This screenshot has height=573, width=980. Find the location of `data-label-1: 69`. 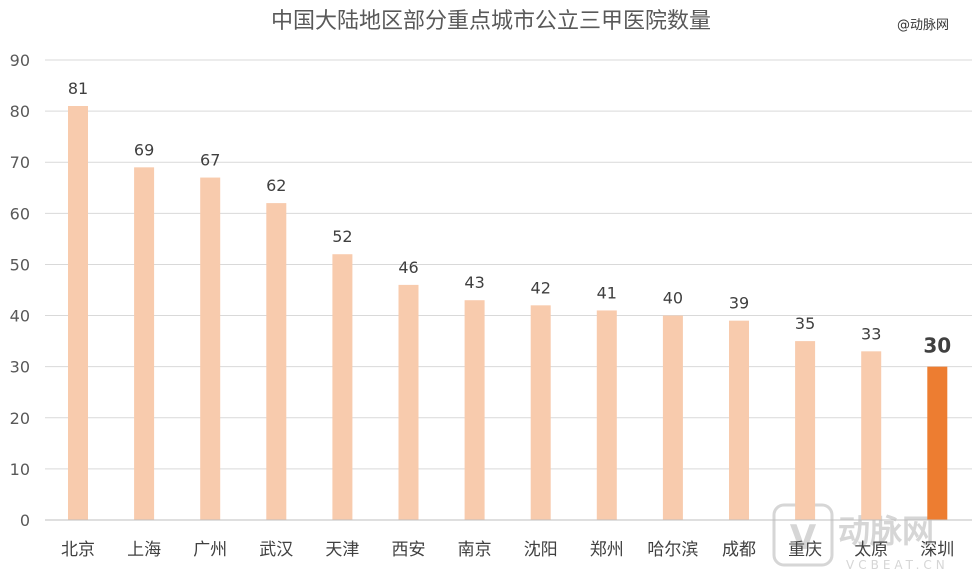

data-label-1: 69 is located at coordinates (144, 149).